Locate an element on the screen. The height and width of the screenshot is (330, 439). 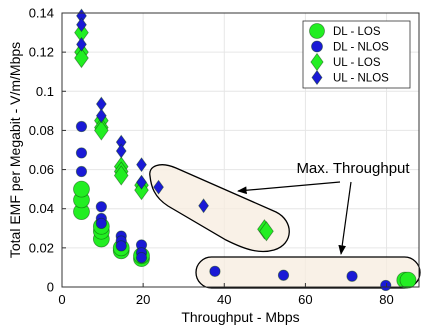
legend-entry: DL - NLOS is located at coordinates (361, 48).